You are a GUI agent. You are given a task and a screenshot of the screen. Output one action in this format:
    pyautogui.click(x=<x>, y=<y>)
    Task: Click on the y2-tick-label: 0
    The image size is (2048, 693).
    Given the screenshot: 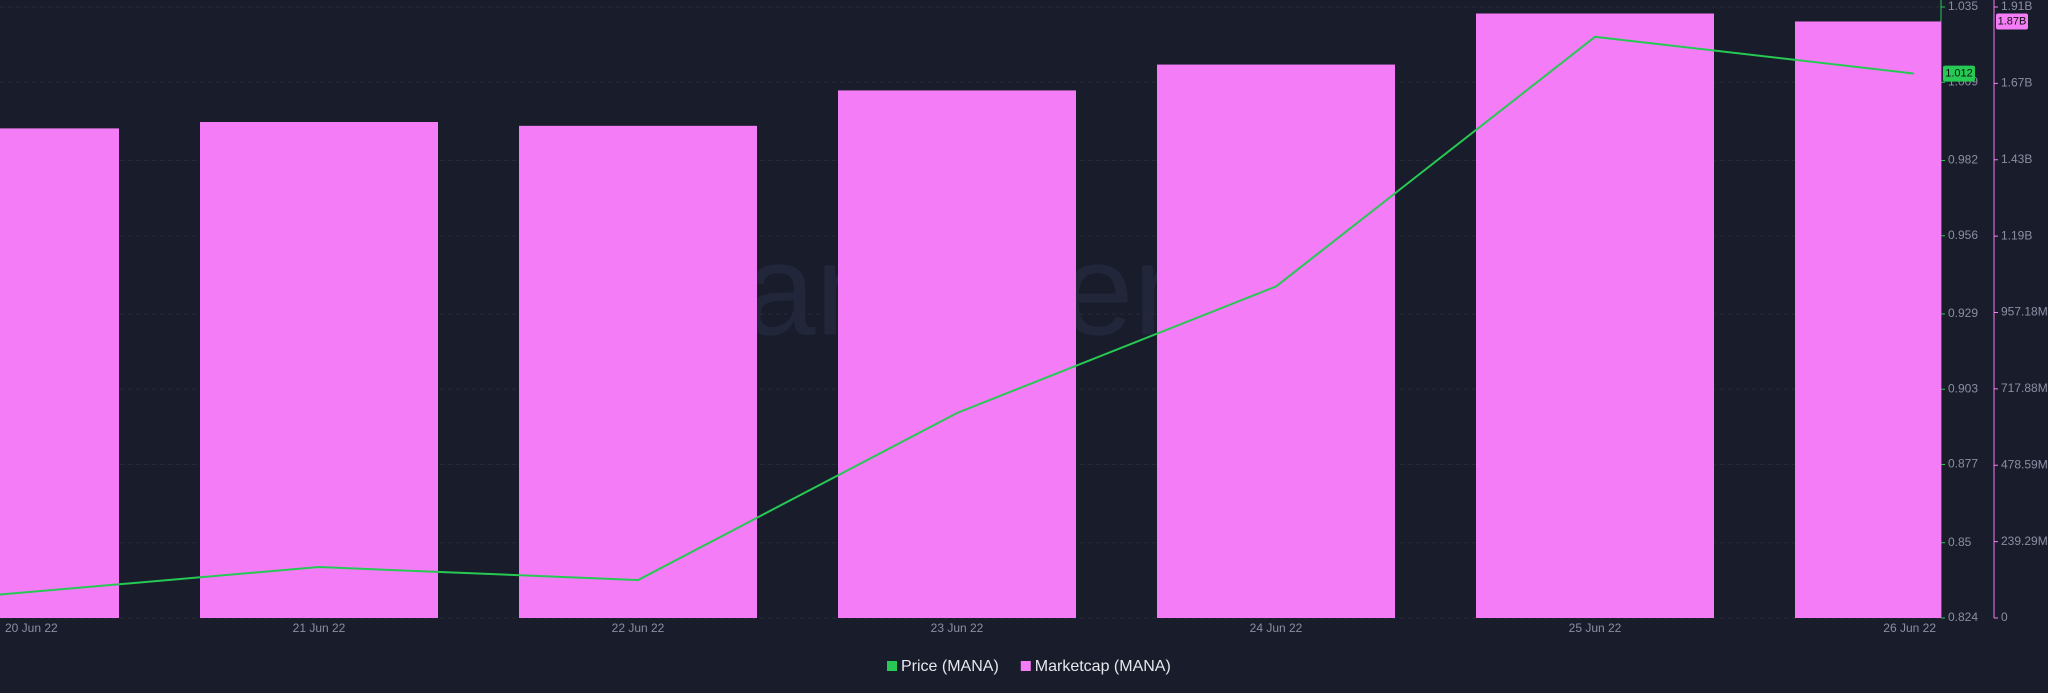 What is the action you would take?
    pyautogui.click(x=2004, y=617)
    